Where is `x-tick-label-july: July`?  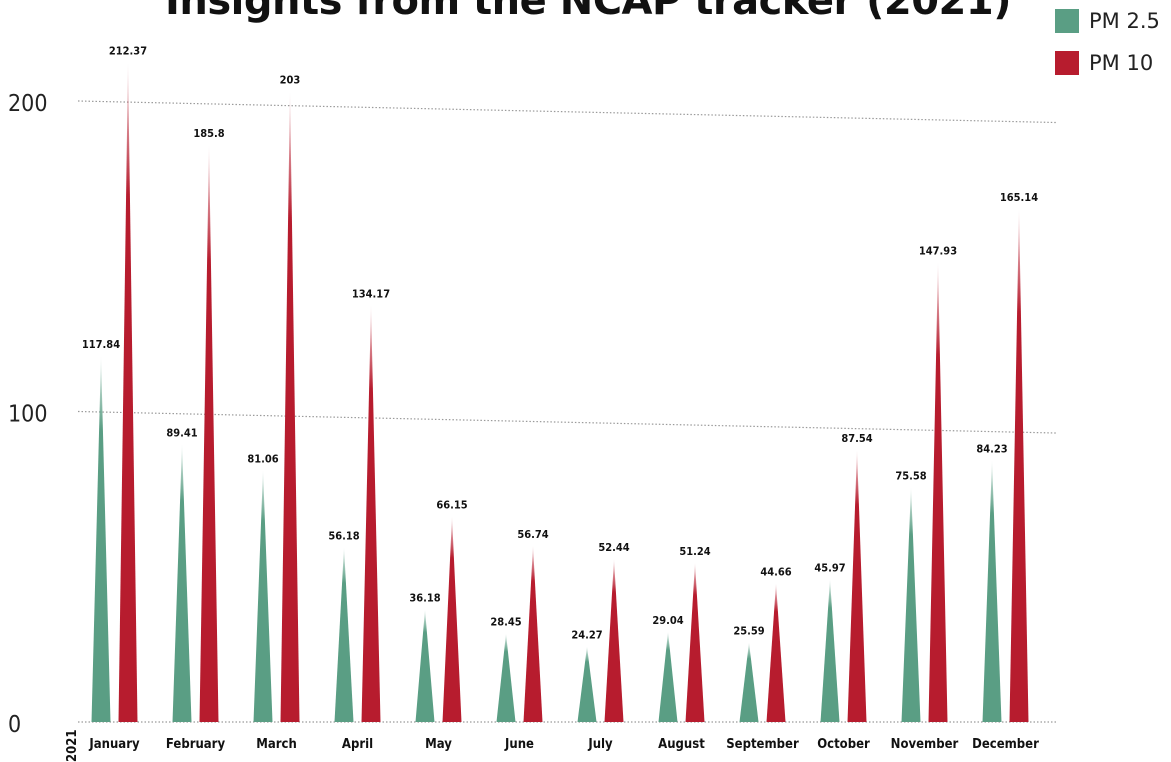 x-tick-label-july: July is located at coordinates (600, 744).